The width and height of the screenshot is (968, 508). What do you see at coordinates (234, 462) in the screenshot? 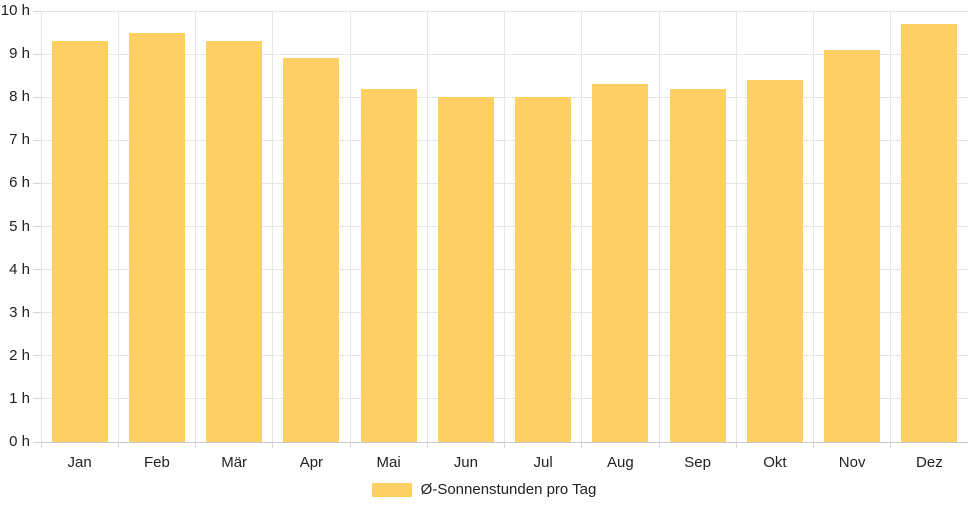
I see `x-tick-label: Mär` at bounding box center [234, 462].